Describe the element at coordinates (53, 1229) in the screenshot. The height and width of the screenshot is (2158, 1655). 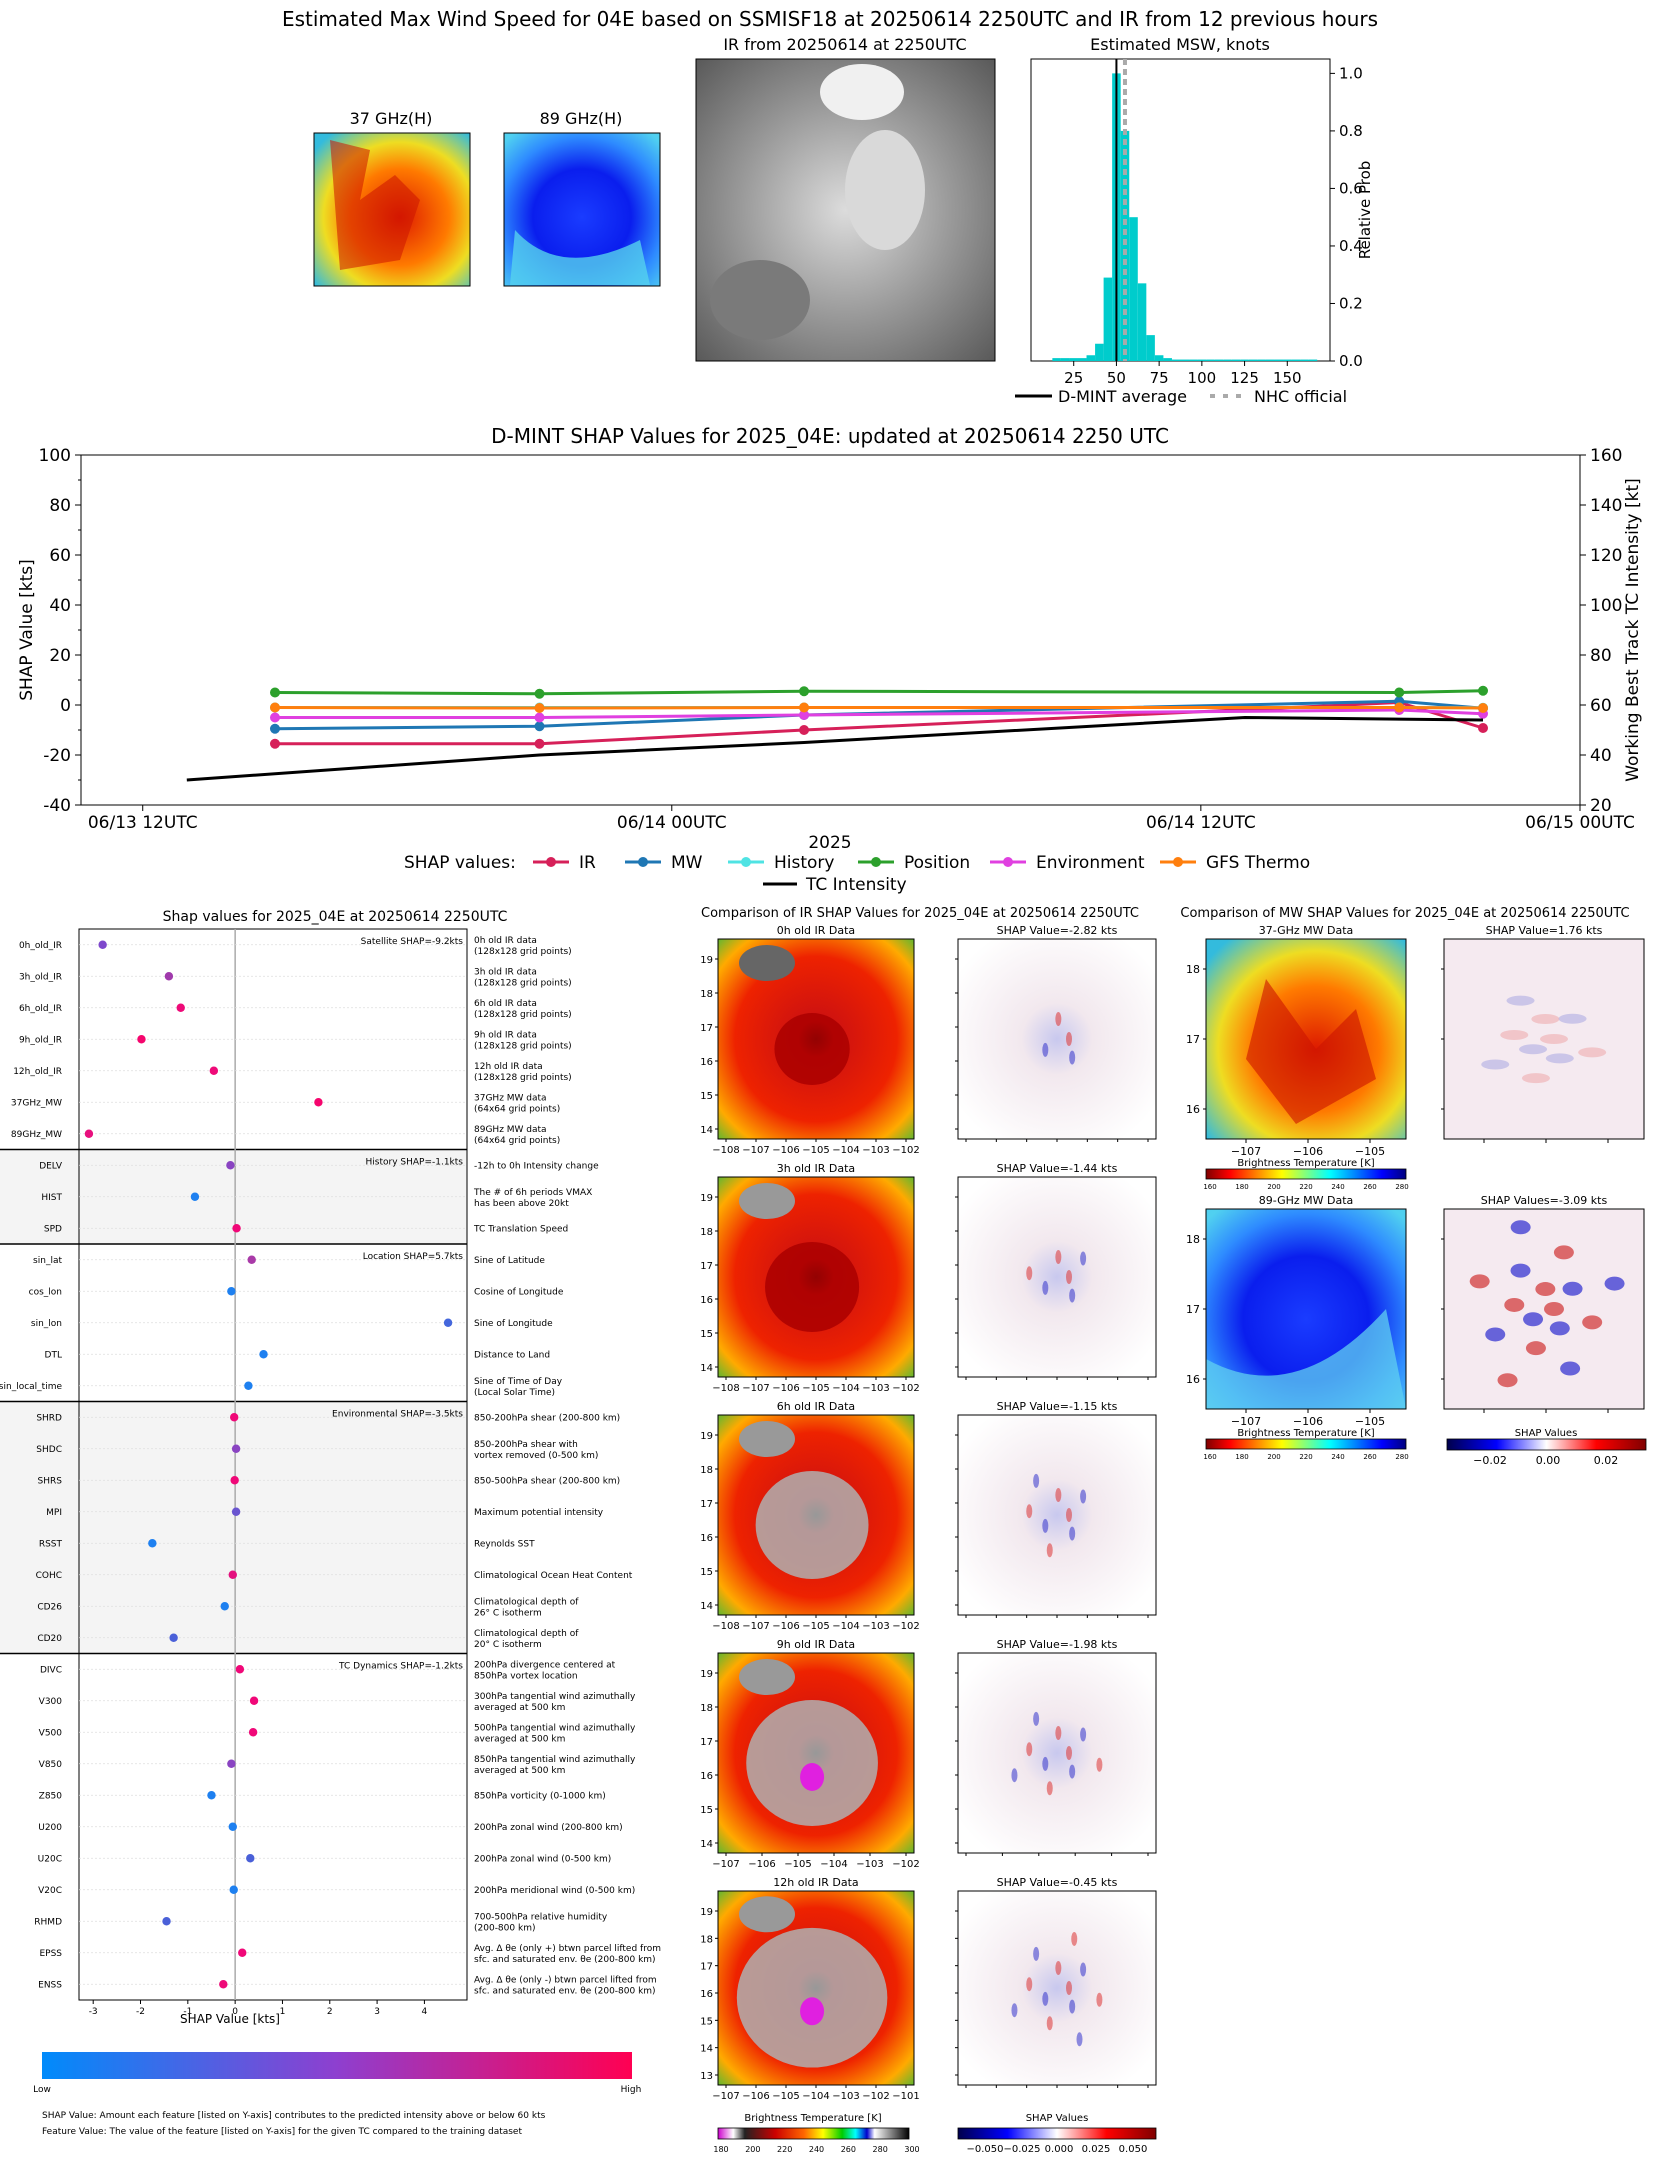
I see `bee-feature-label: SPD` at that location.